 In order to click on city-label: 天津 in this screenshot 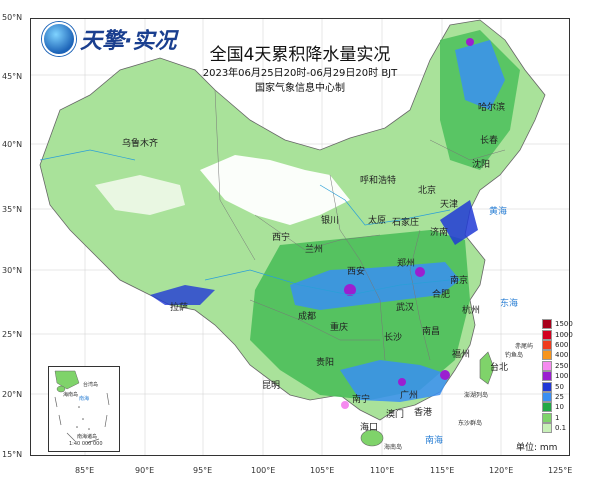, I will do `click(449, 205)`.